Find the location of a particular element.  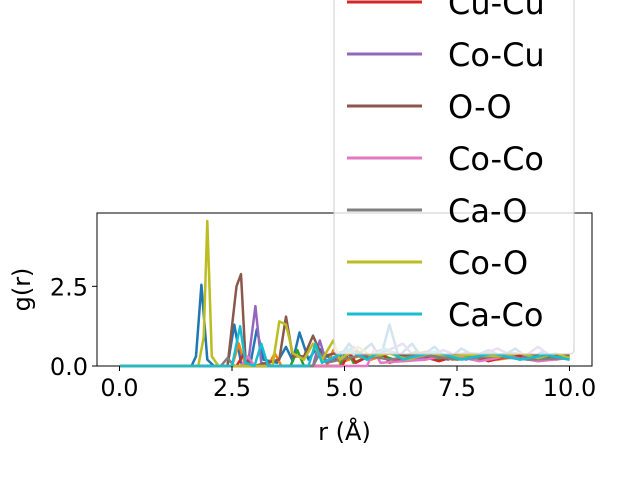

legend-label: Co-Co is located at coordinates (496, 159).